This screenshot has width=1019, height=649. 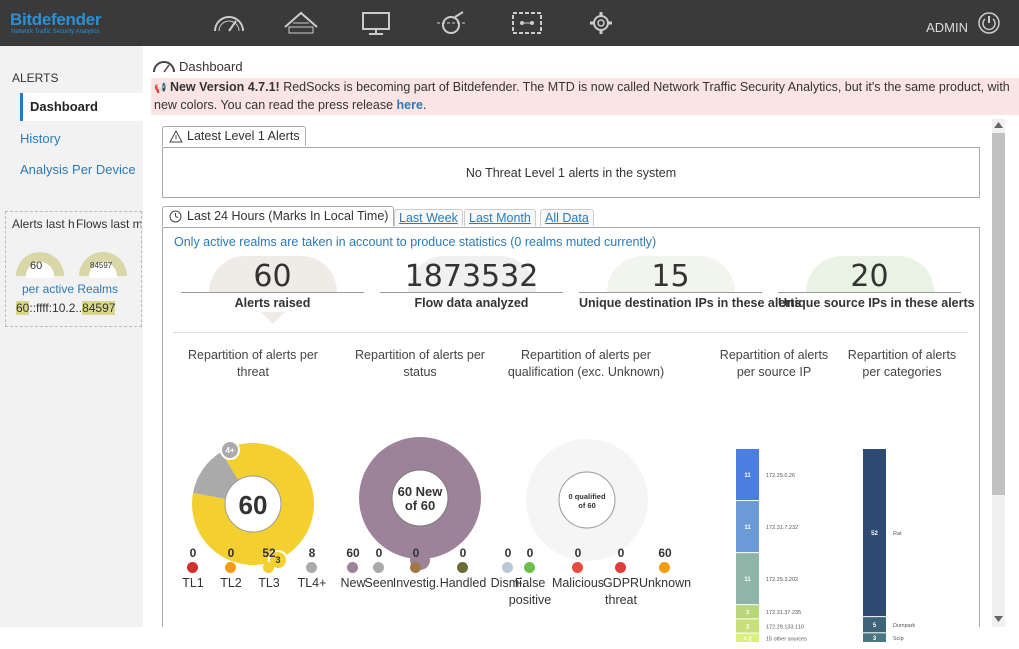 What do you see at coordinates (424, 105) in the screenshot?
I see `notice-end: .` at bounding box center [424, 105].